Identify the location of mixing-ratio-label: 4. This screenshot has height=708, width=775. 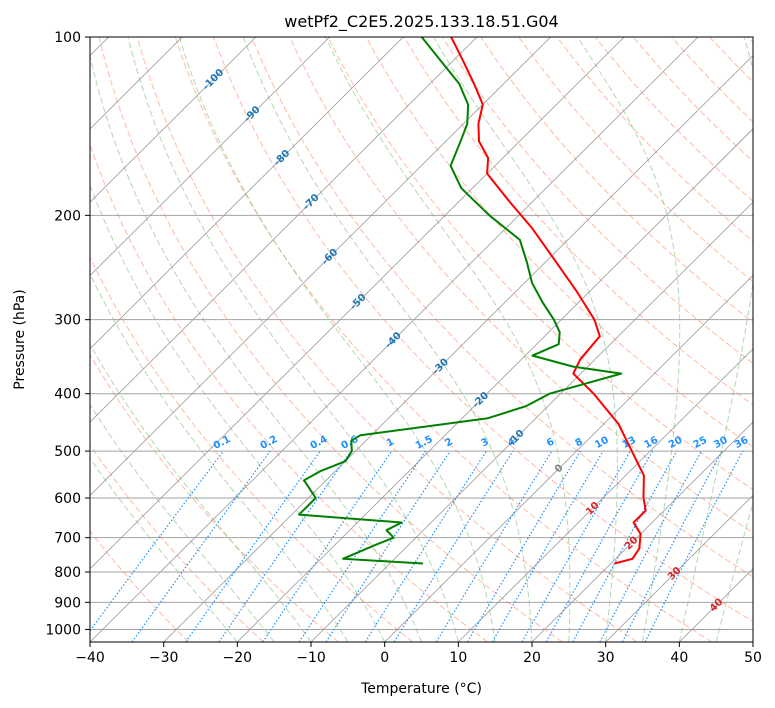
(511, 442).